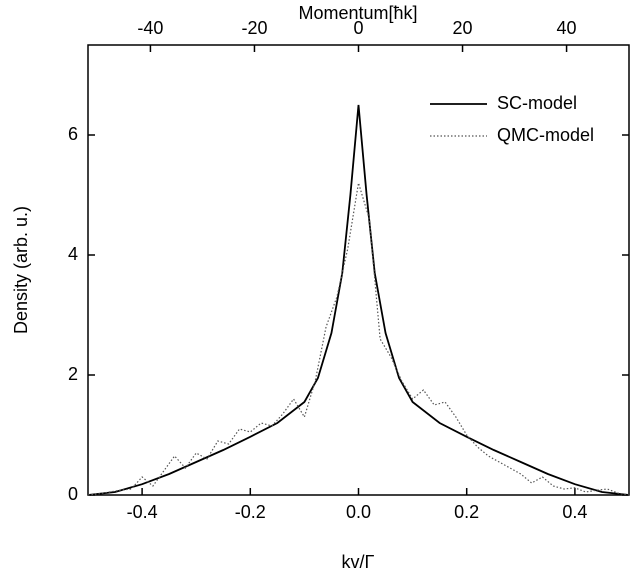  I want to click on x2-tick-label: 0, so click(358, 28).